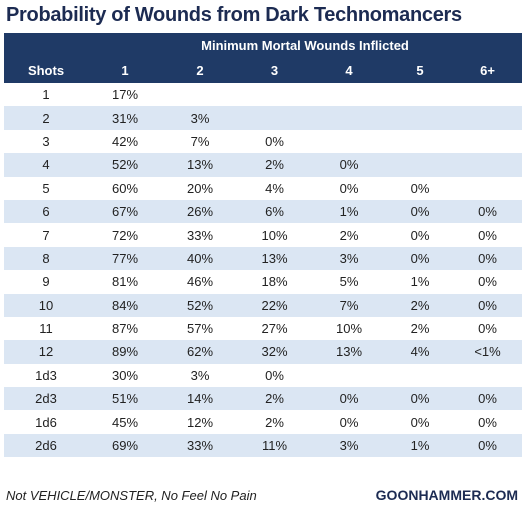 This screenshot has height=511, width=526. Describe the element at coordinates (125, 188) in the screenshot. I see `table-cell: 60%` at that location.